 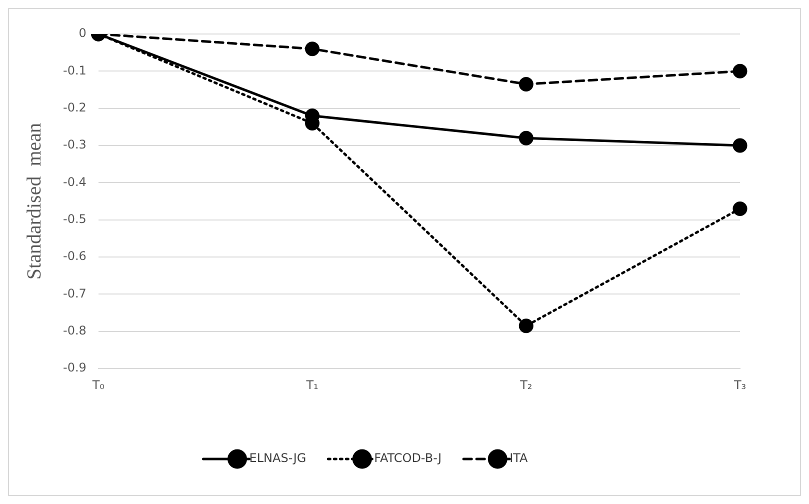 What do you see at coordinates (34, 201) in the screenshot?
I see `y-axis-title: Standardised mean` at bounding box center [34, 201].